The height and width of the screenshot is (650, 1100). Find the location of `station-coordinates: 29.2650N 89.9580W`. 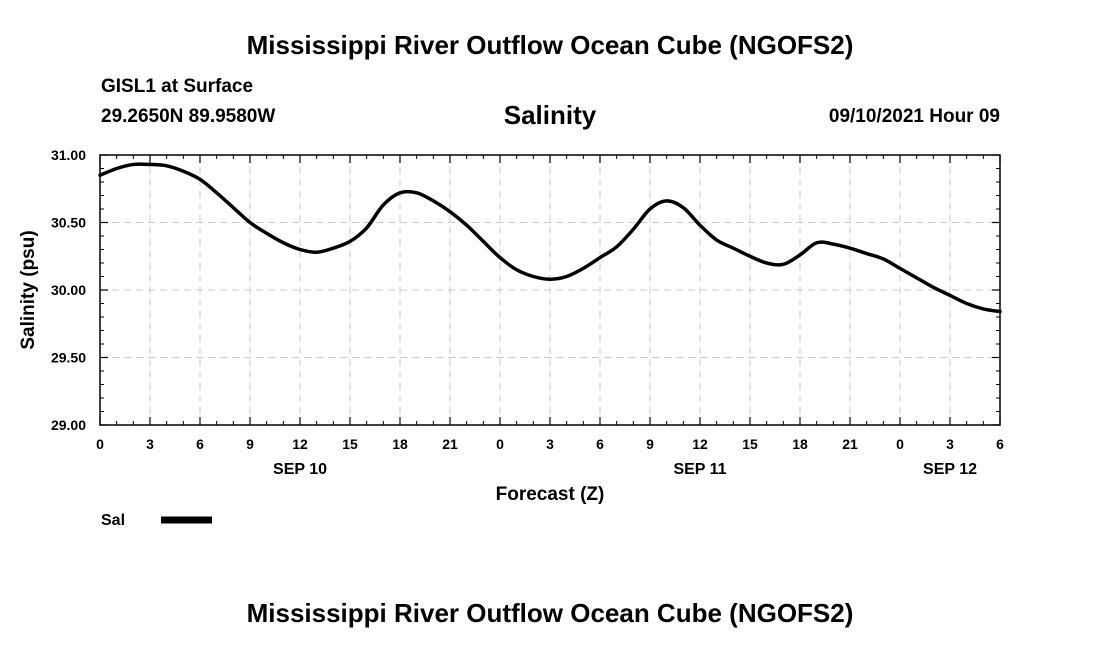

station-coordinates: 29.2650N 89.9580W is located at coordinates (188, 116).